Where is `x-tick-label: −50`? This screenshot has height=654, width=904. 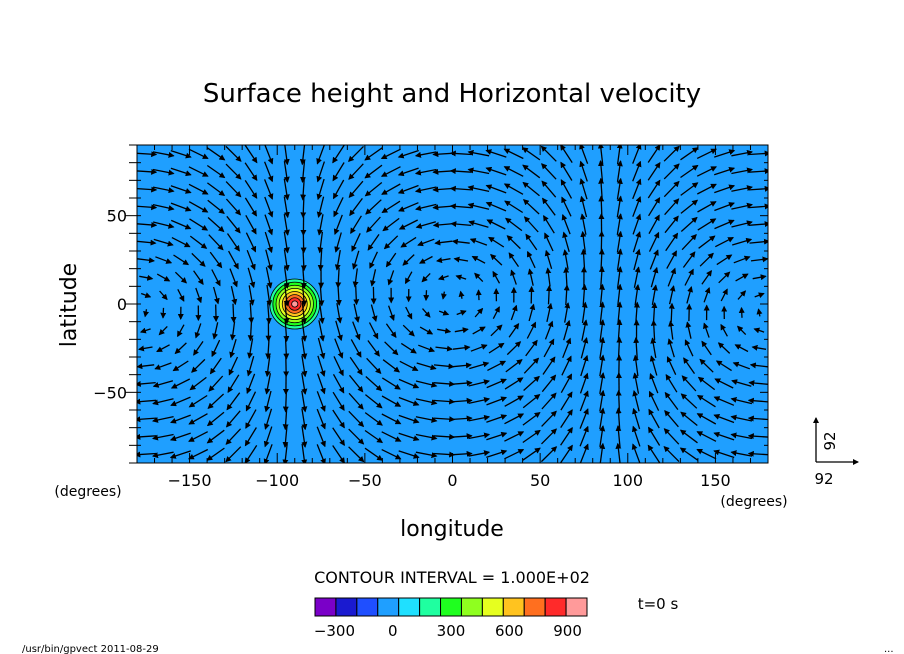 x-tick-label: −50 is located at coordinates (365, 480).